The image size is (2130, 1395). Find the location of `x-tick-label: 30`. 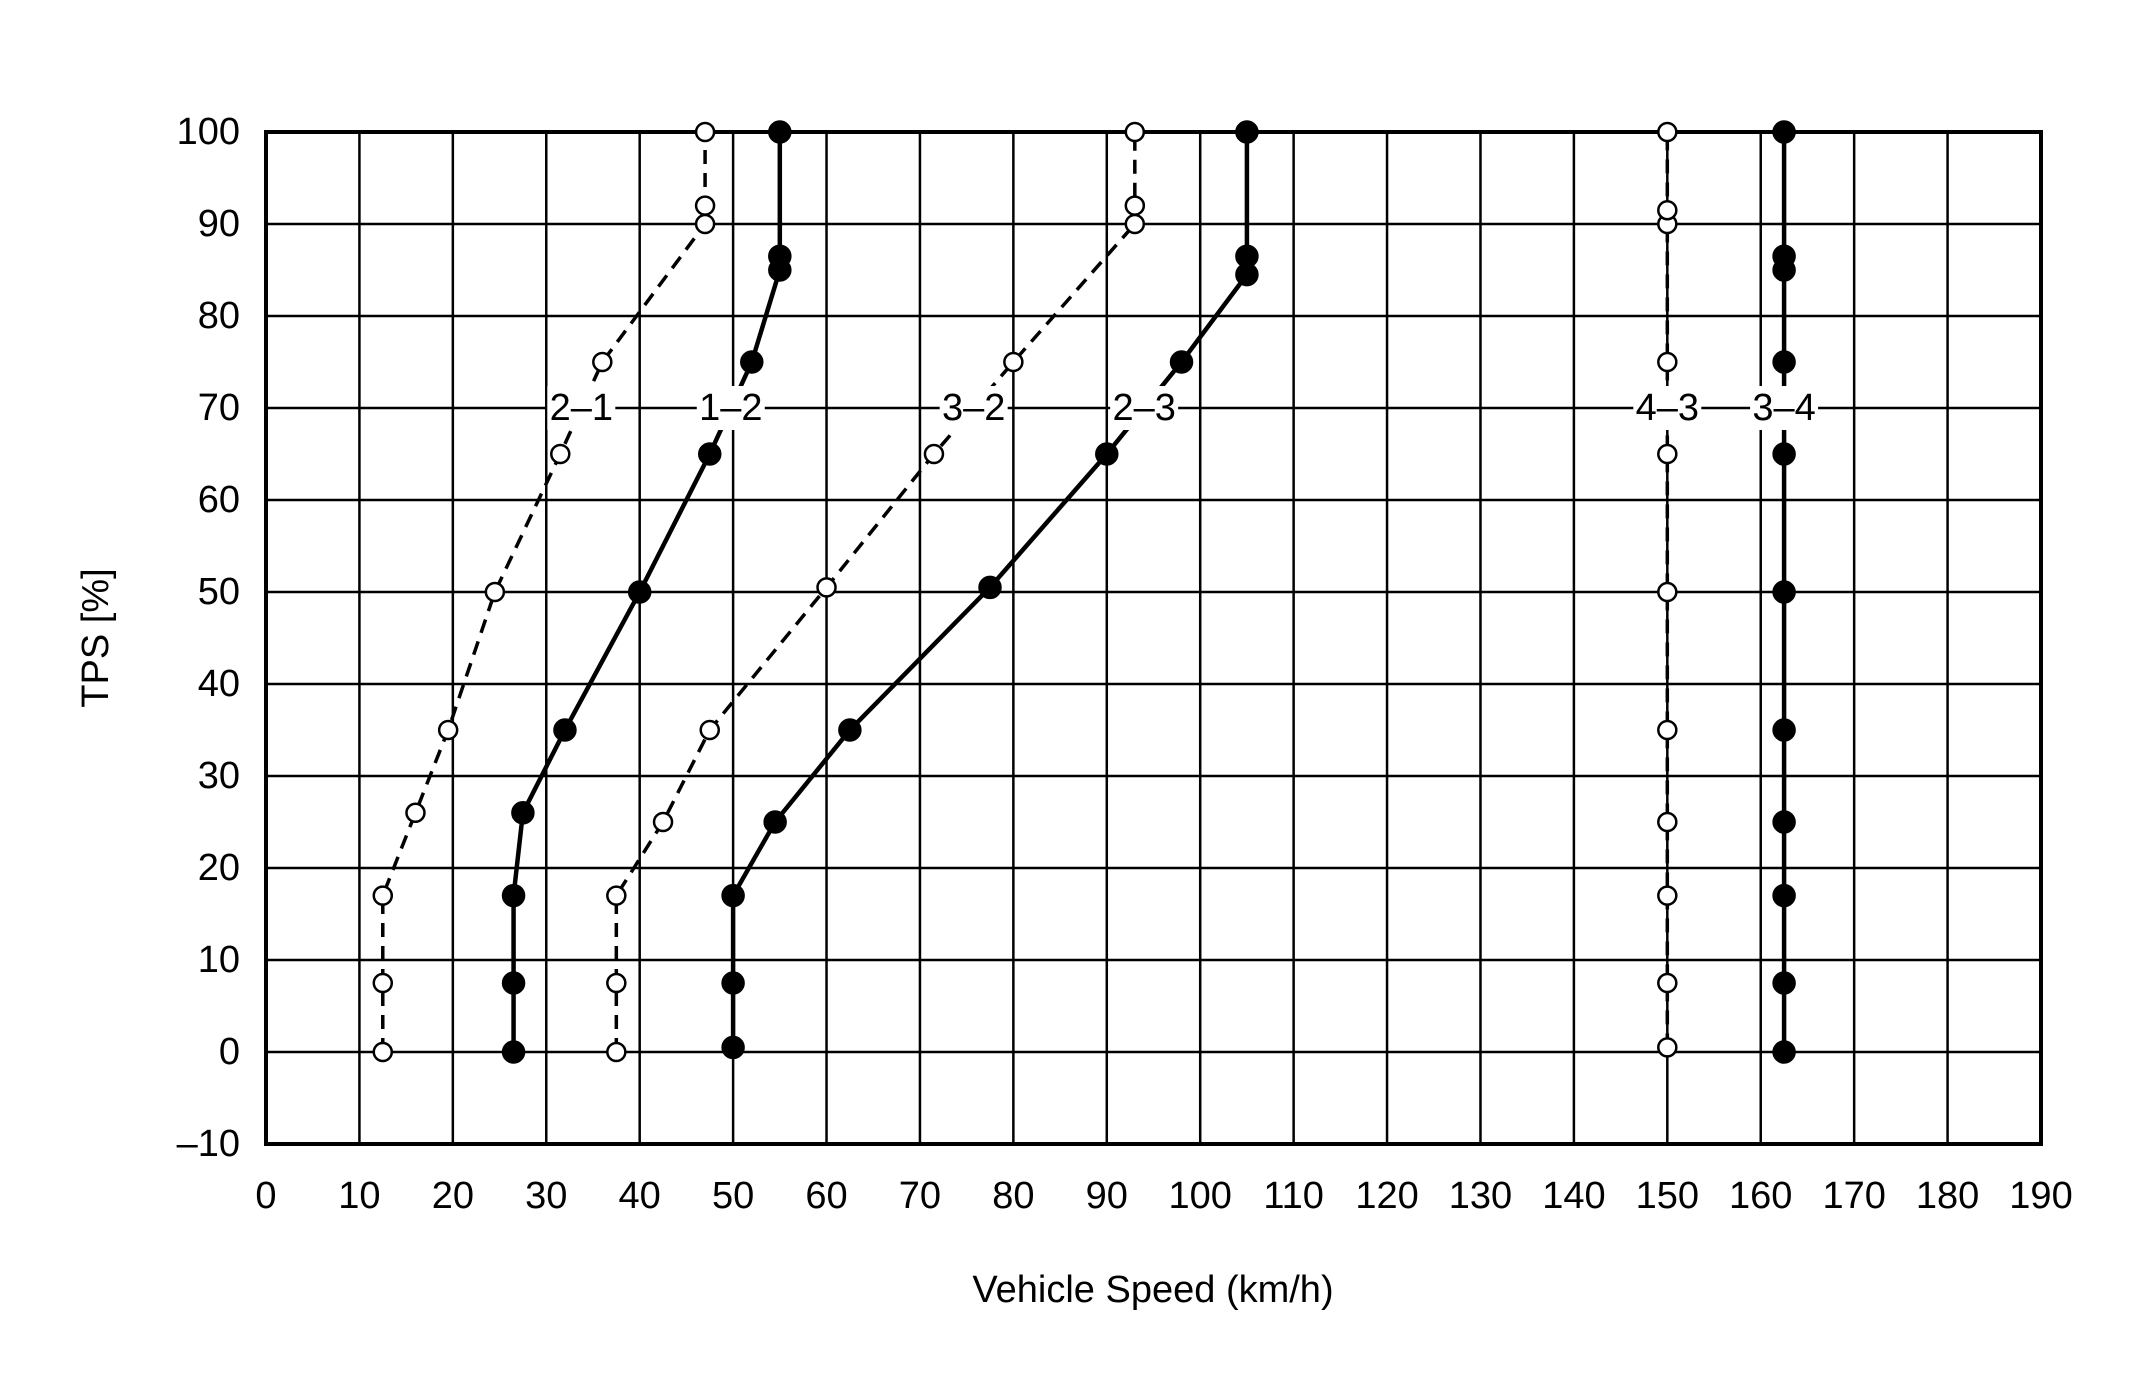

x-tick-label: 30 is located at coordinates (546, 1196).